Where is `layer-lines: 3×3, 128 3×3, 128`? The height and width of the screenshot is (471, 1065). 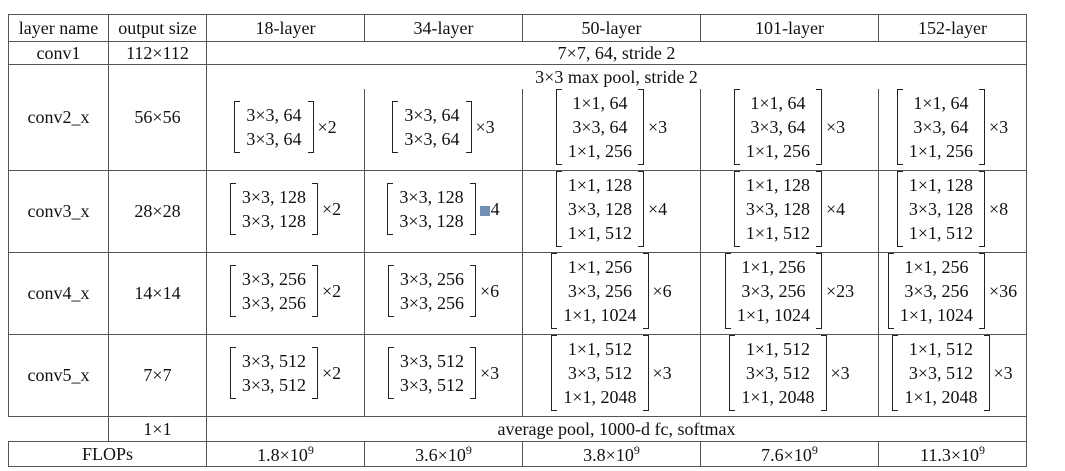 layer-lines: 3×3, 128 3×3, 128 is located at coordinates (431, 209).